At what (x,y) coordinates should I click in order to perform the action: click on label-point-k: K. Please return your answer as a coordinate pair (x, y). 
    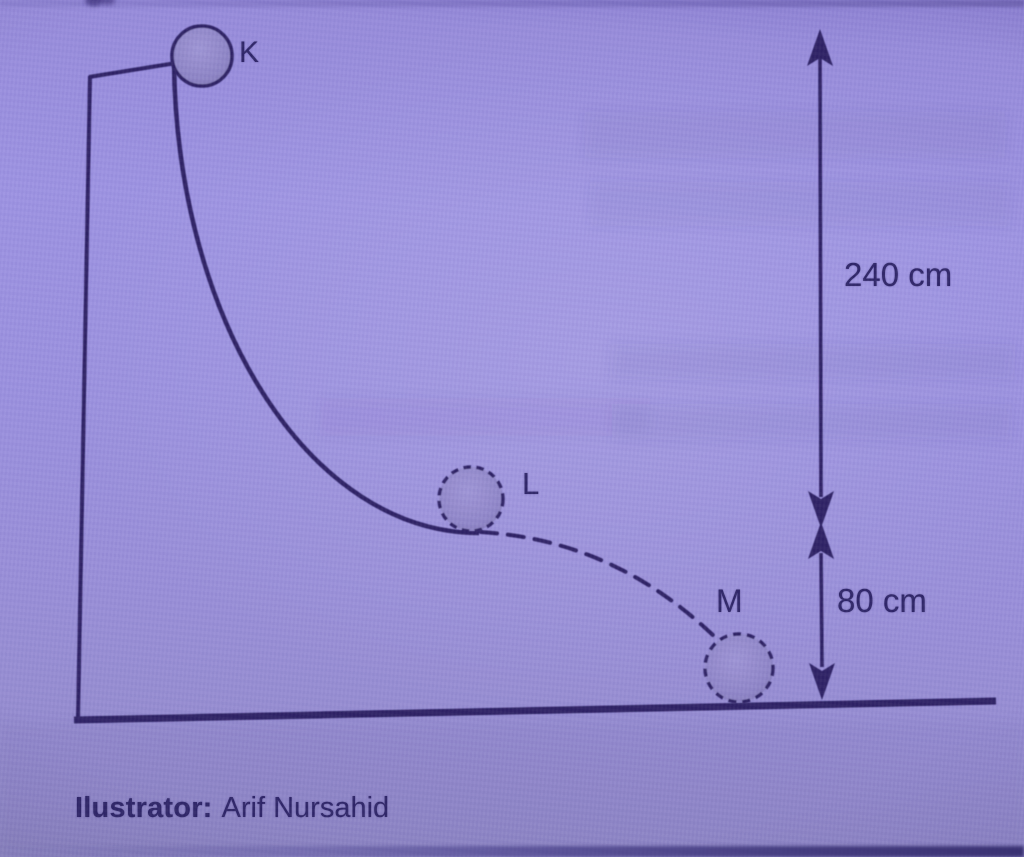
    Looking at the image, I should click on (249, 52).